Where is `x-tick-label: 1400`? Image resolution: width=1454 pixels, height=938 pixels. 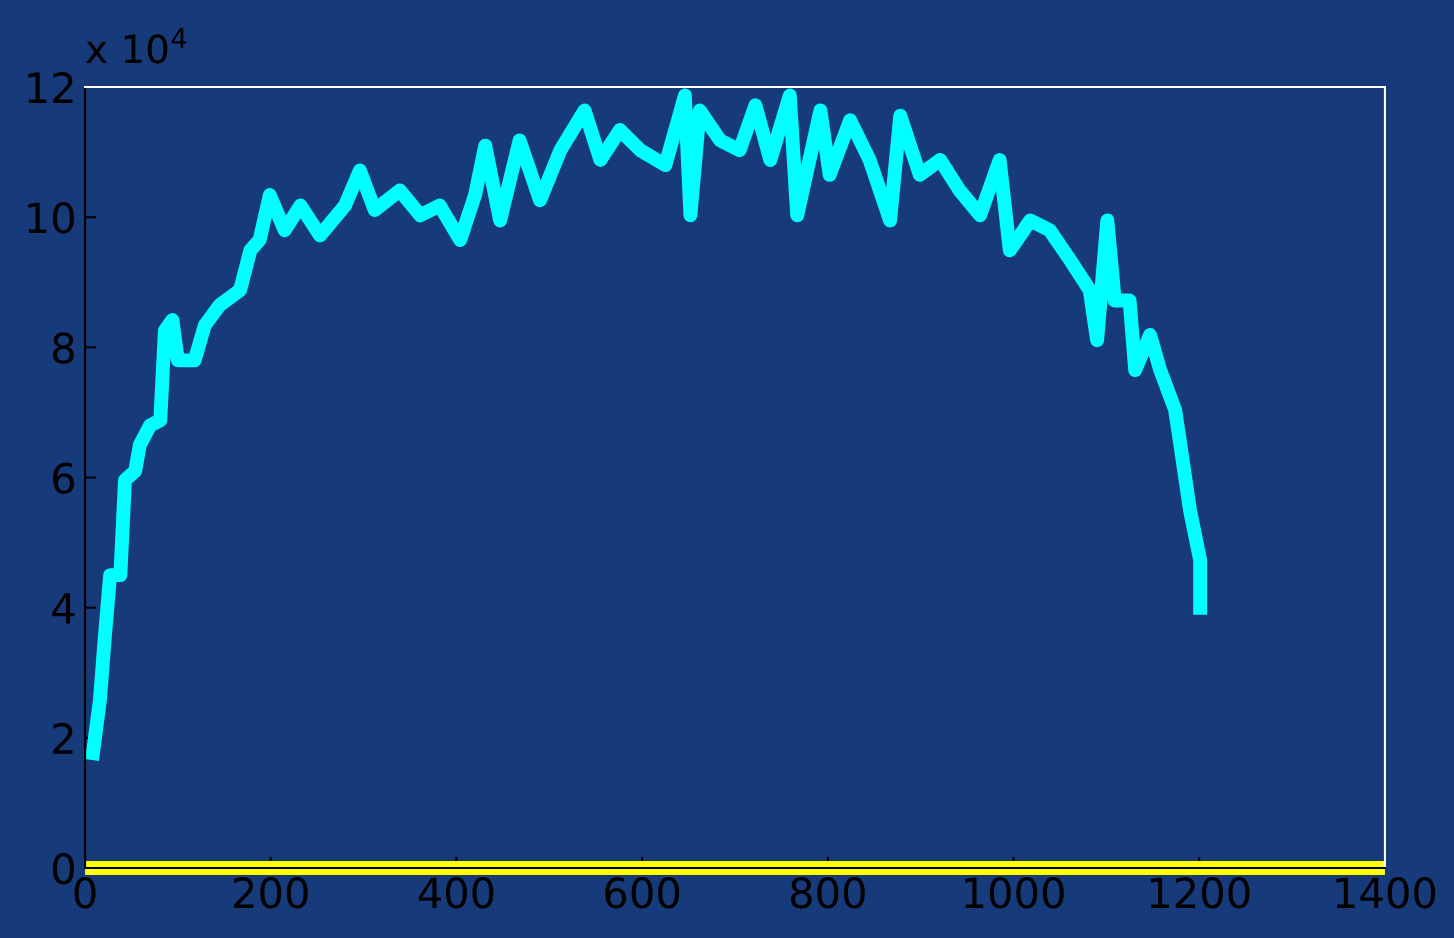
x-tick-label: 1400 is located at coordinates (1386, 893).